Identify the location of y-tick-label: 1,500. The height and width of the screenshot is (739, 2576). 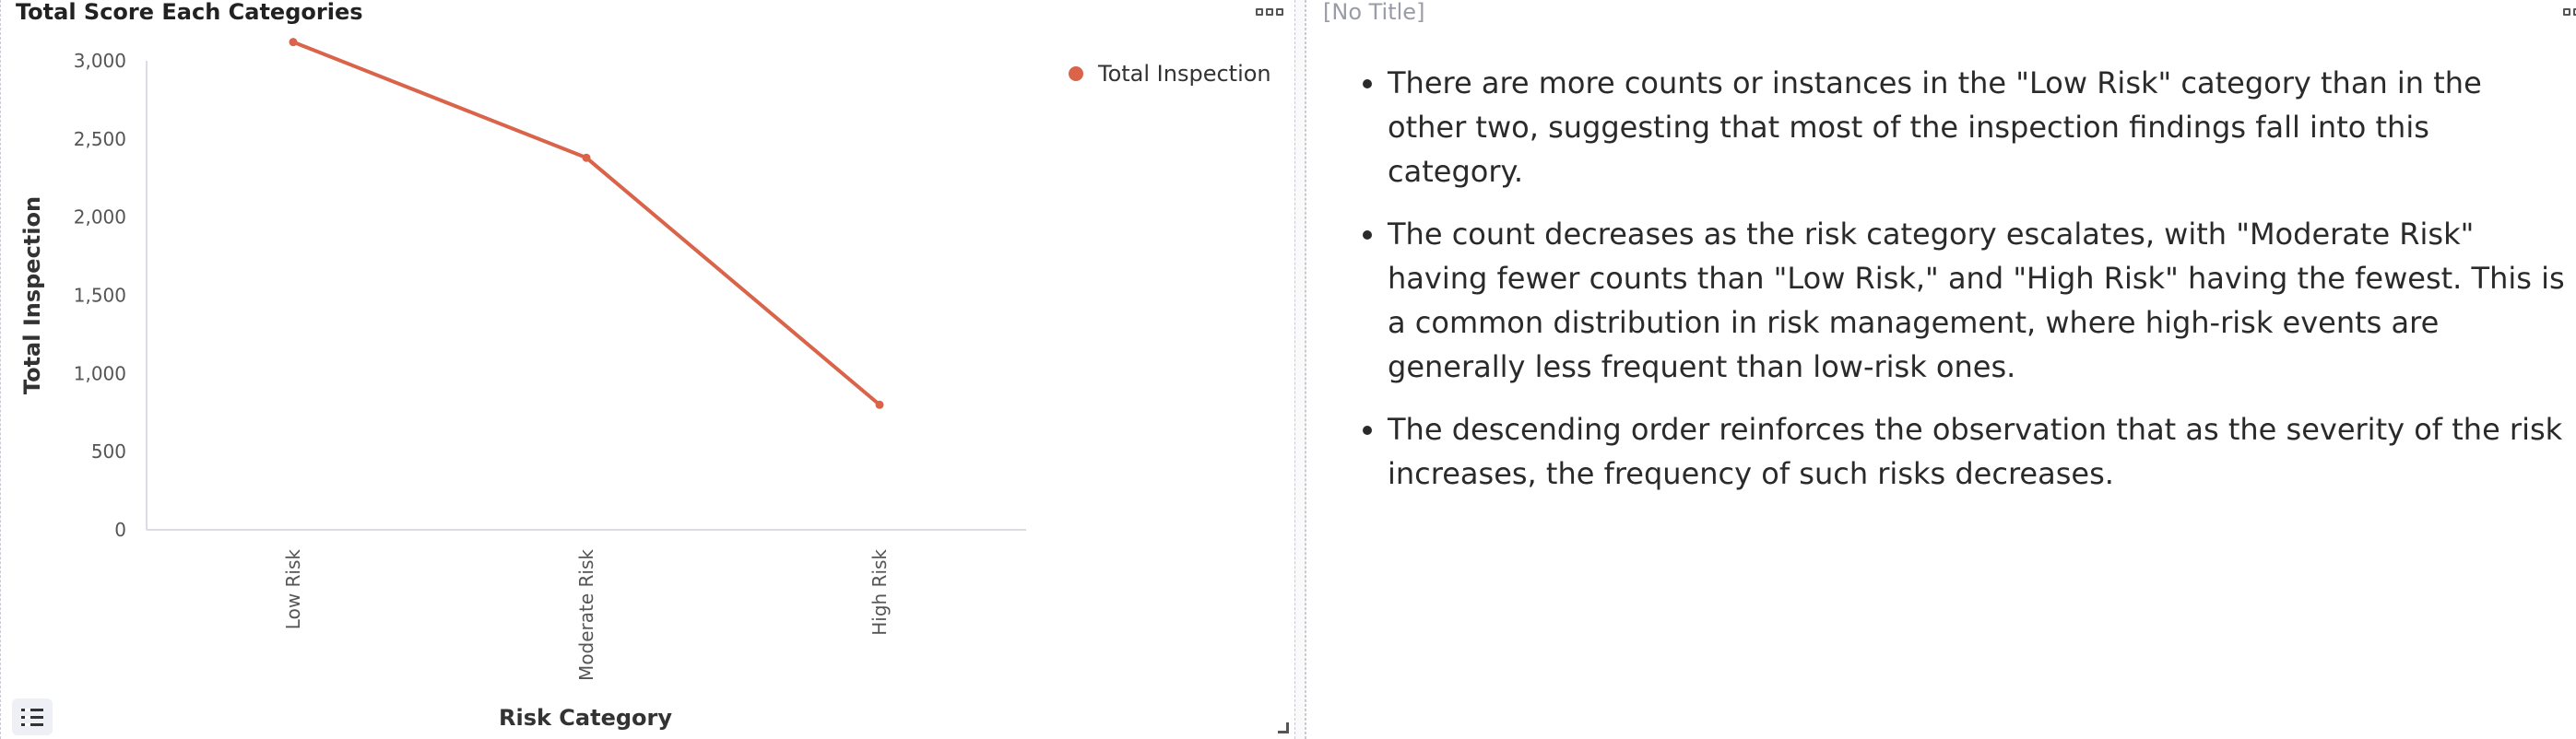
(100, 296).